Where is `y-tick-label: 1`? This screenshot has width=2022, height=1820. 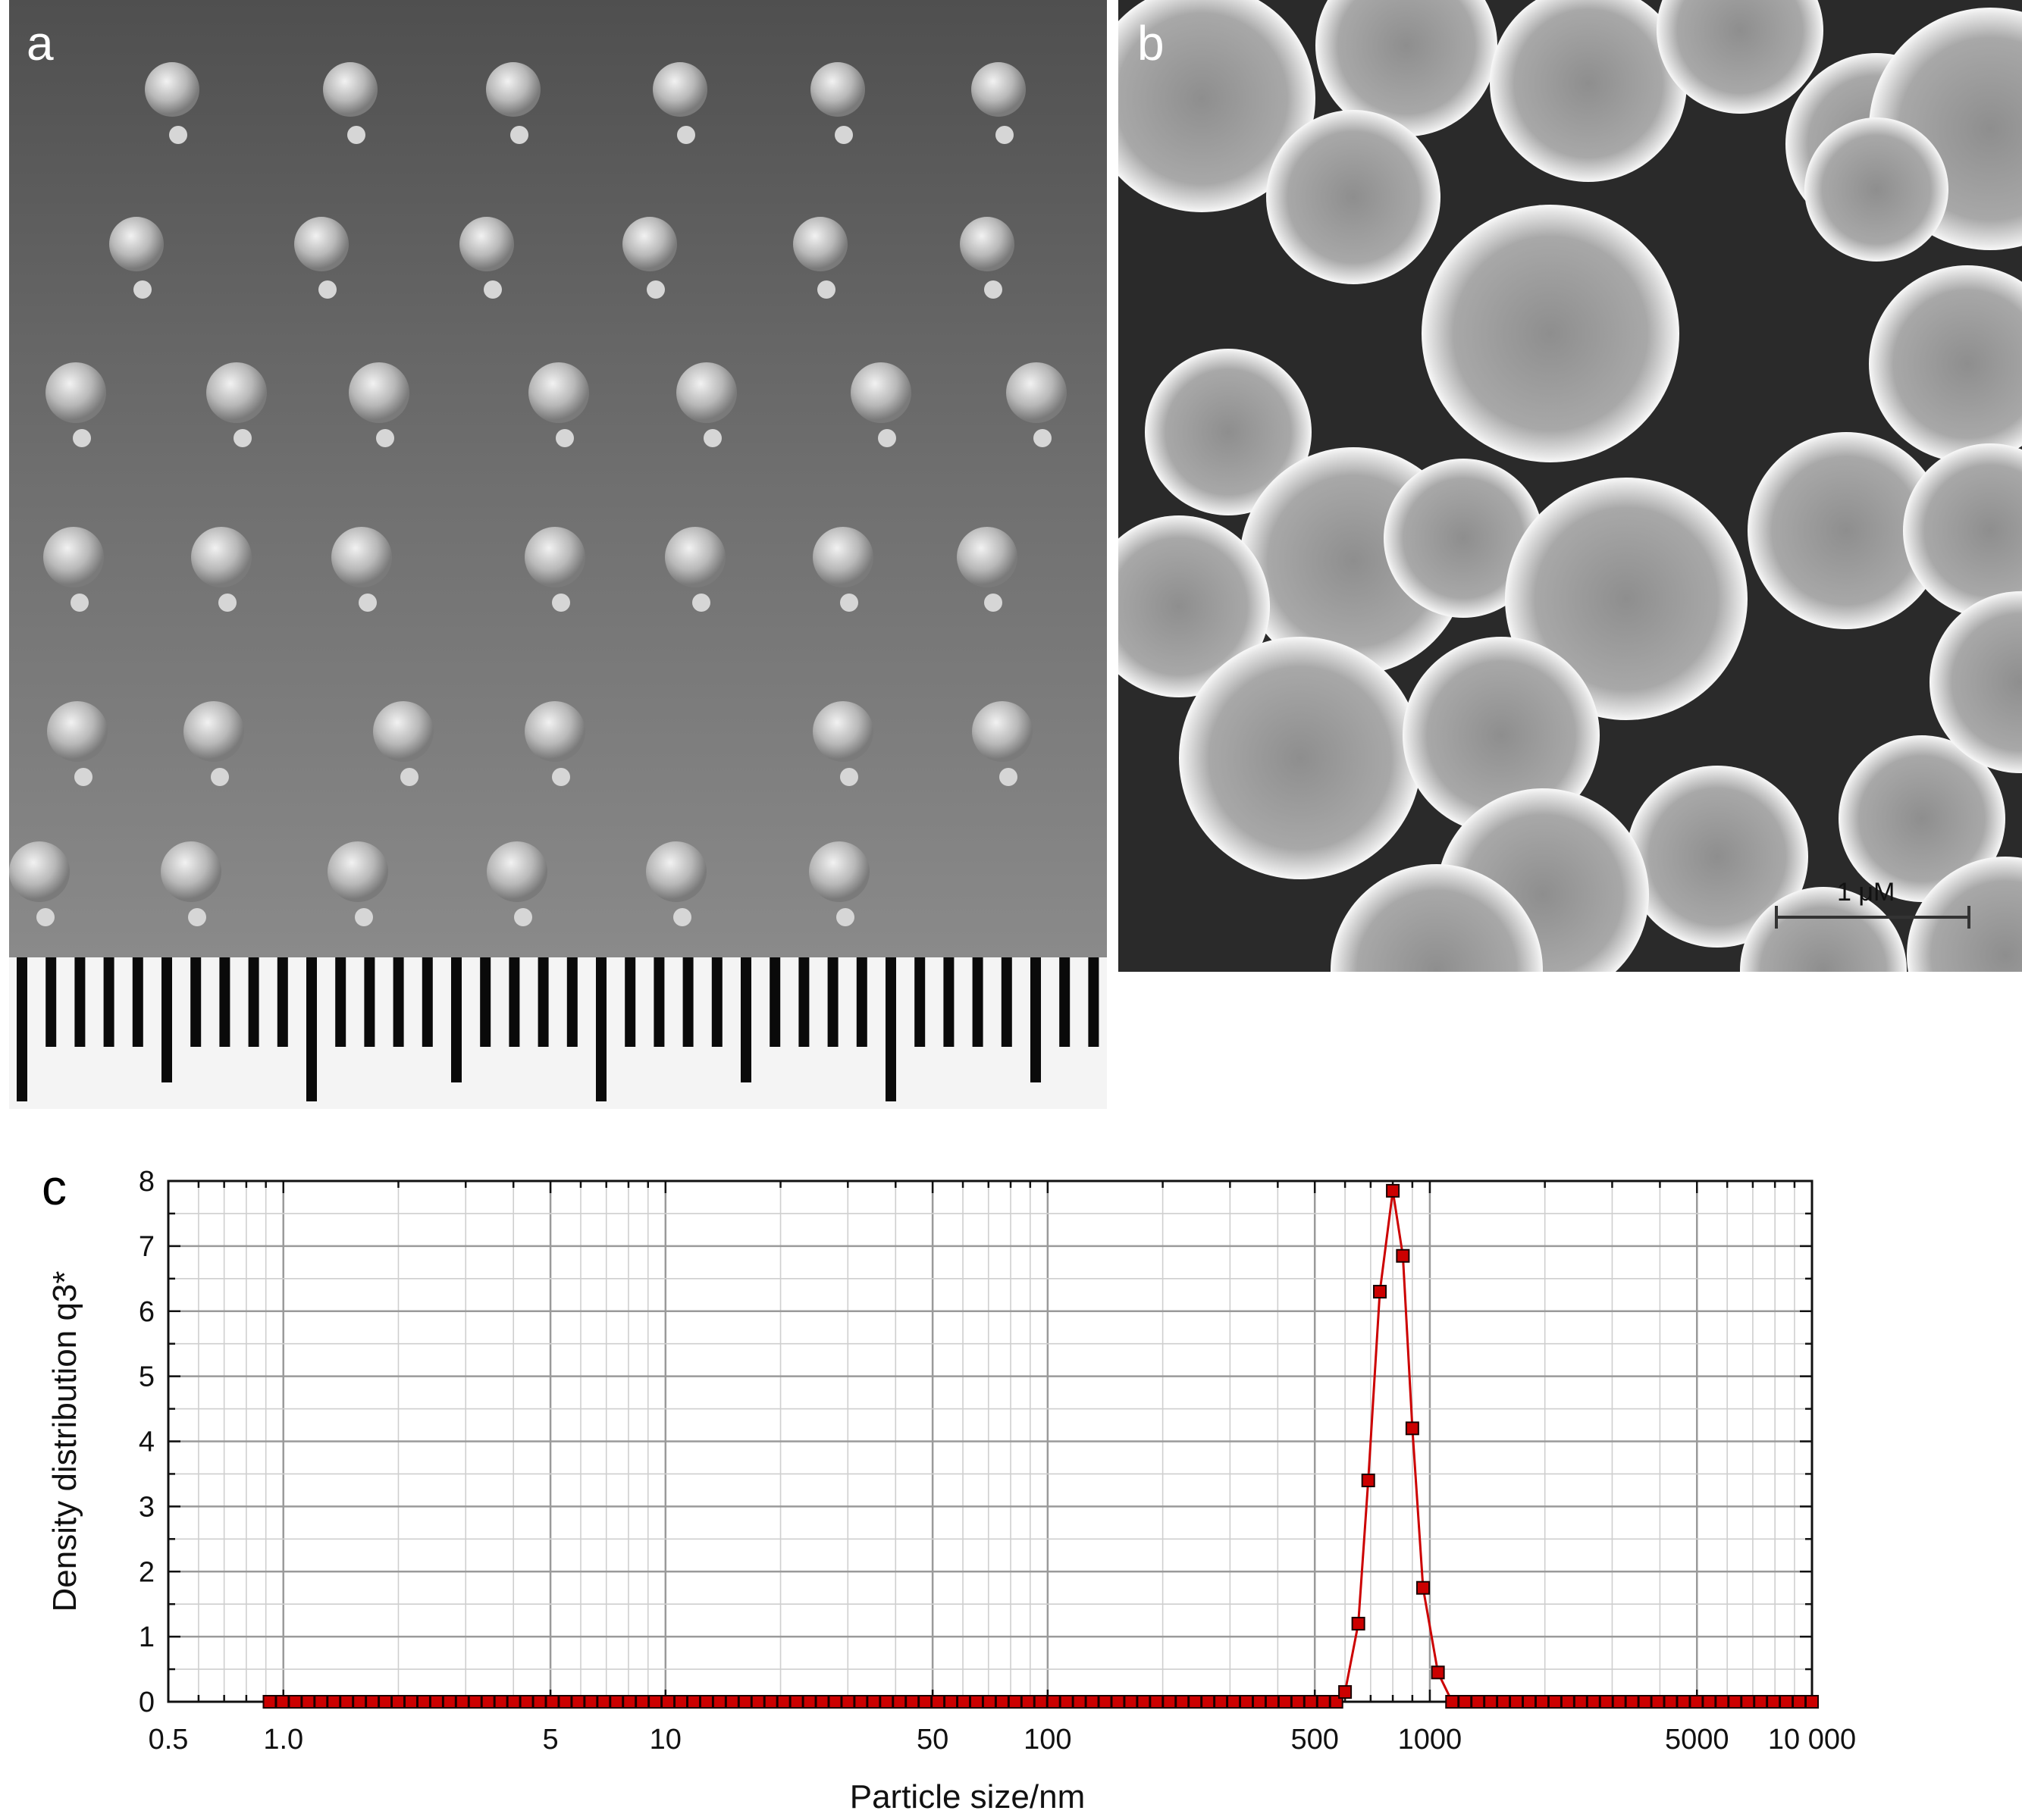
y-tick-label: 1 is located at coordinates (147, 1637).